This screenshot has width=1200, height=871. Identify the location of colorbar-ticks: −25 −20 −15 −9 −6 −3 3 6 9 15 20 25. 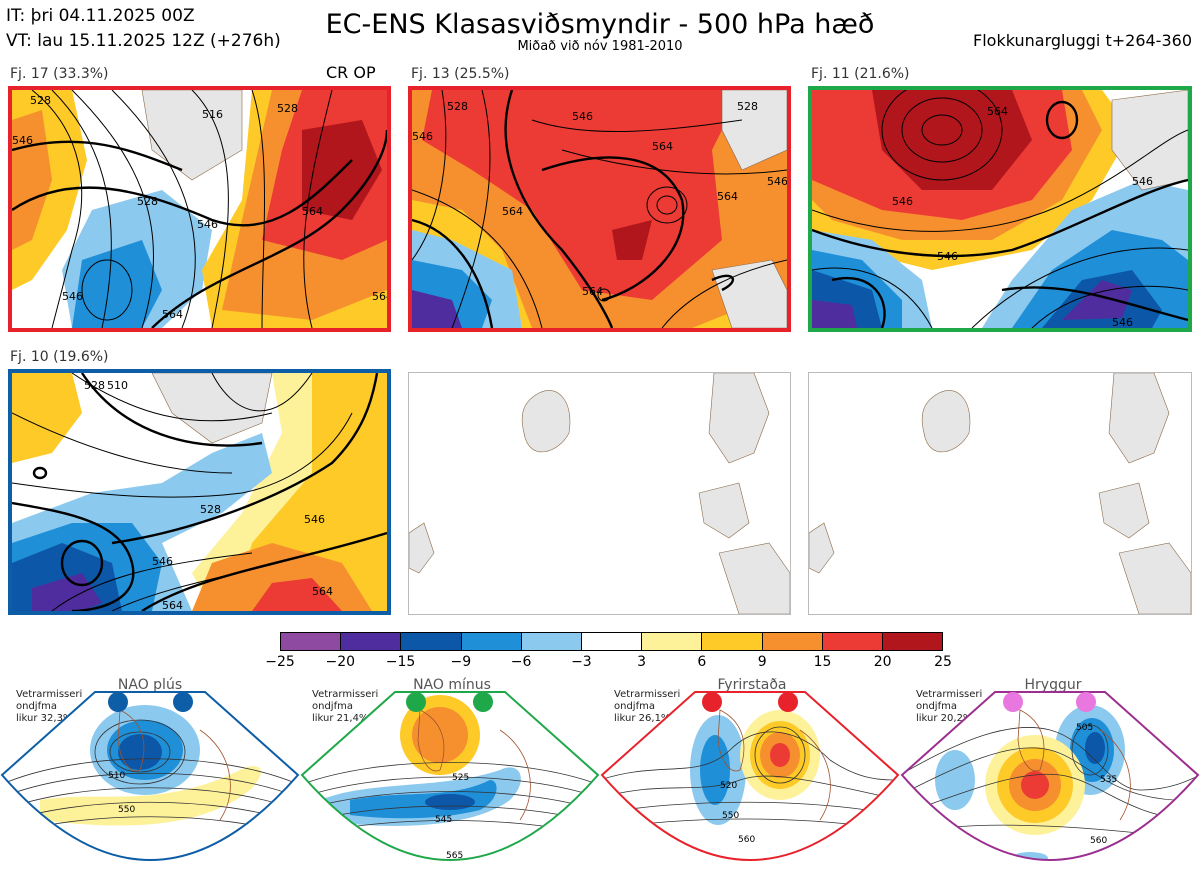
(608, 662).